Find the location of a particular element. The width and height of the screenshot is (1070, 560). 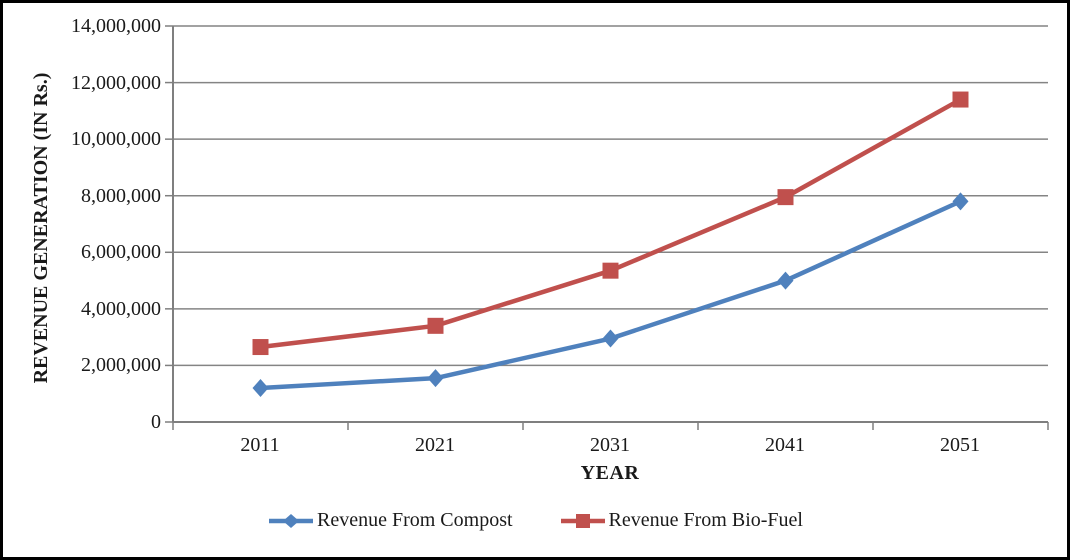

legend-item-compost: Revenue From Compost is located at coordinates (390, 520).